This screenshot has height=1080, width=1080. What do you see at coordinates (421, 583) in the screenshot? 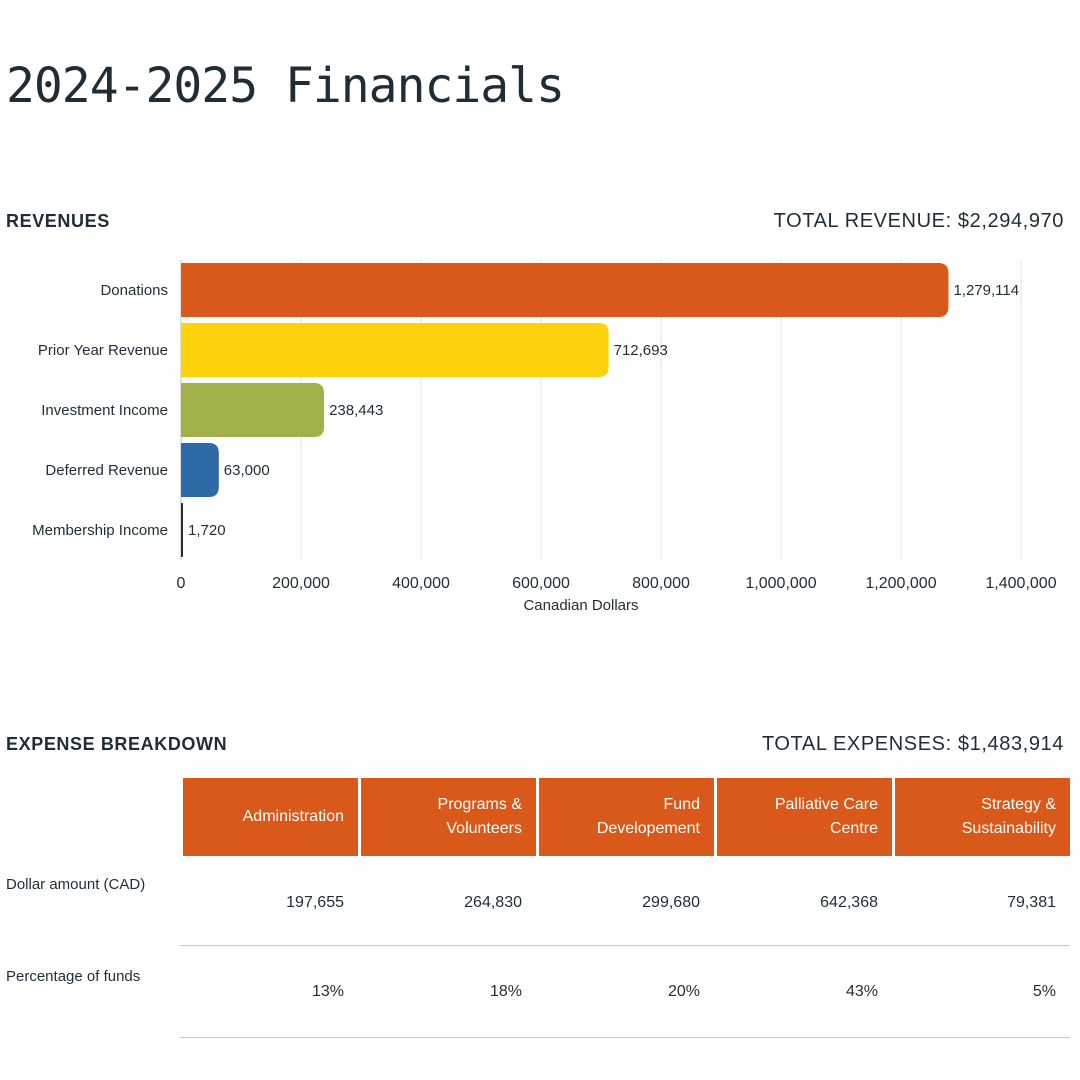
I see `x-tick-label: 400,000` at bounding box center [421, 583].